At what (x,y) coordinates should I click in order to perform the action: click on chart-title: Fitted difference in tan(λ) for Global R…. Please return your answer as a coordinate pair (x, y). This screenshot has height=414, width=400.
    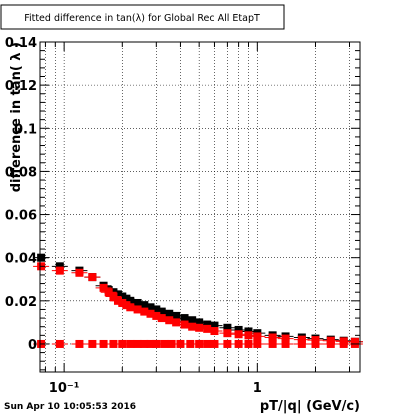
    Looking at the image, I should click on (142, 18).